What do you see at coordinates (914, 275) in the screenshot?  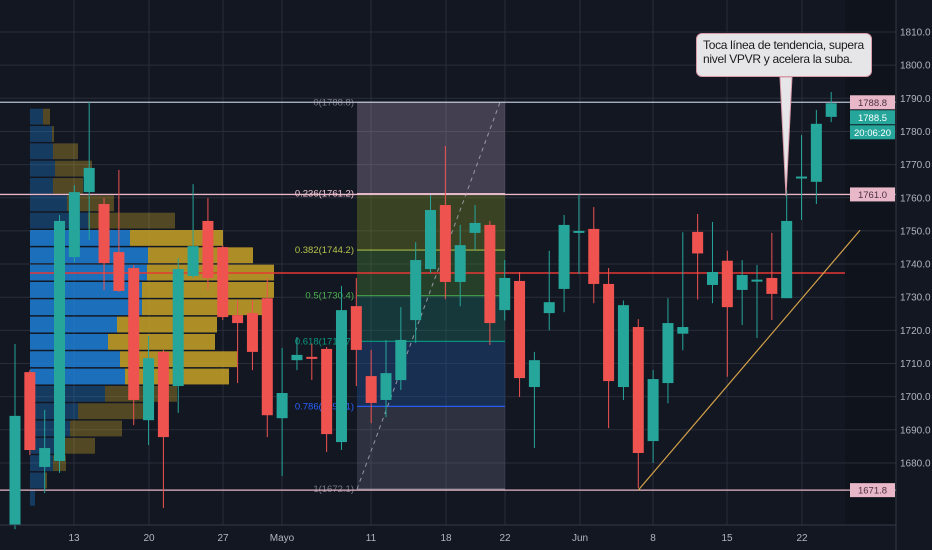 I see `price-axis-background` at bounding box center [914, 275].